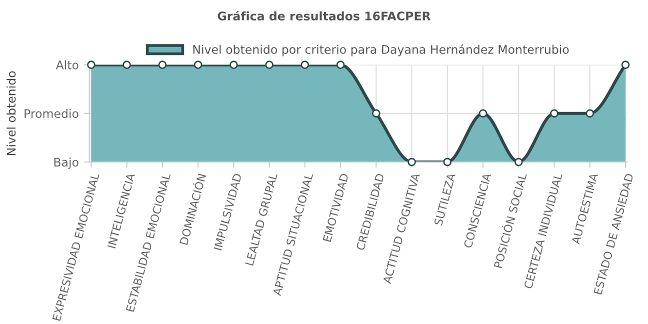 Image resolution: width=648 pixels, height=324 pixels. What do you see at coordinates (381, 50) in the screenshot?
I see `legend-label: Nivel obtenido por criterio para Dayana Hernández Monterrubio` at bounding box center [381, 50].